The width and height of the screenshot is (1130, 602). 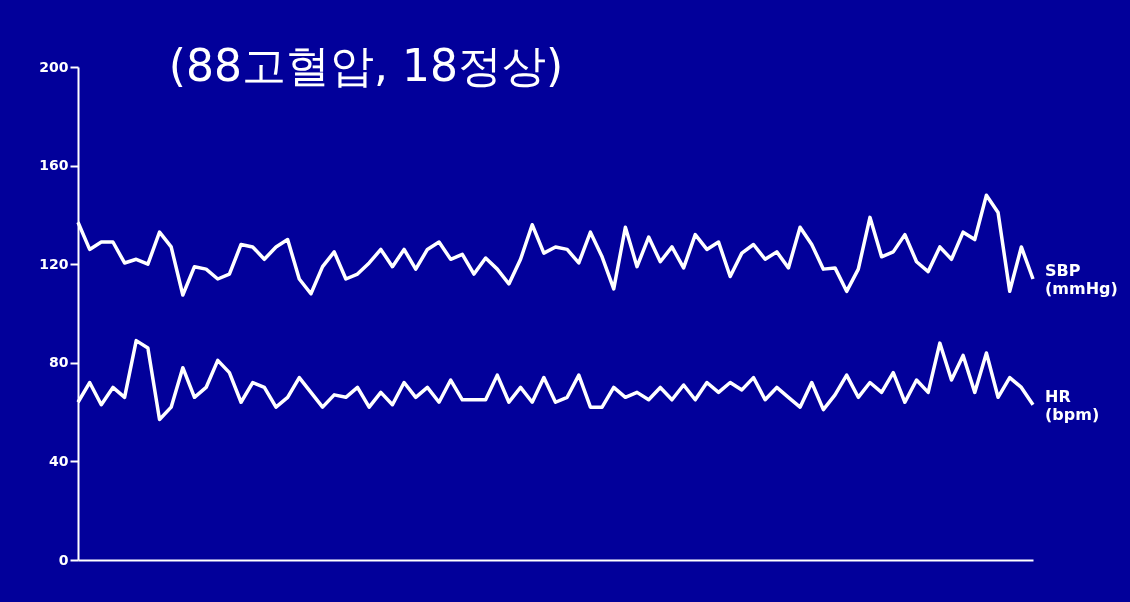 I want to click on series-label: SBP (mmHg), so click(x=1081, y=279).